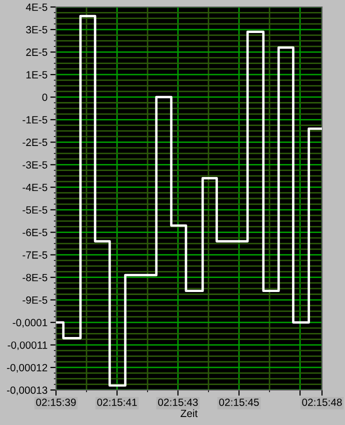 The image size is (345, 425). What do you see at coordinates (56, 402) in the screenshot?
I see `x-tick-label: 02:15:39` at bounding box center [56, 402].